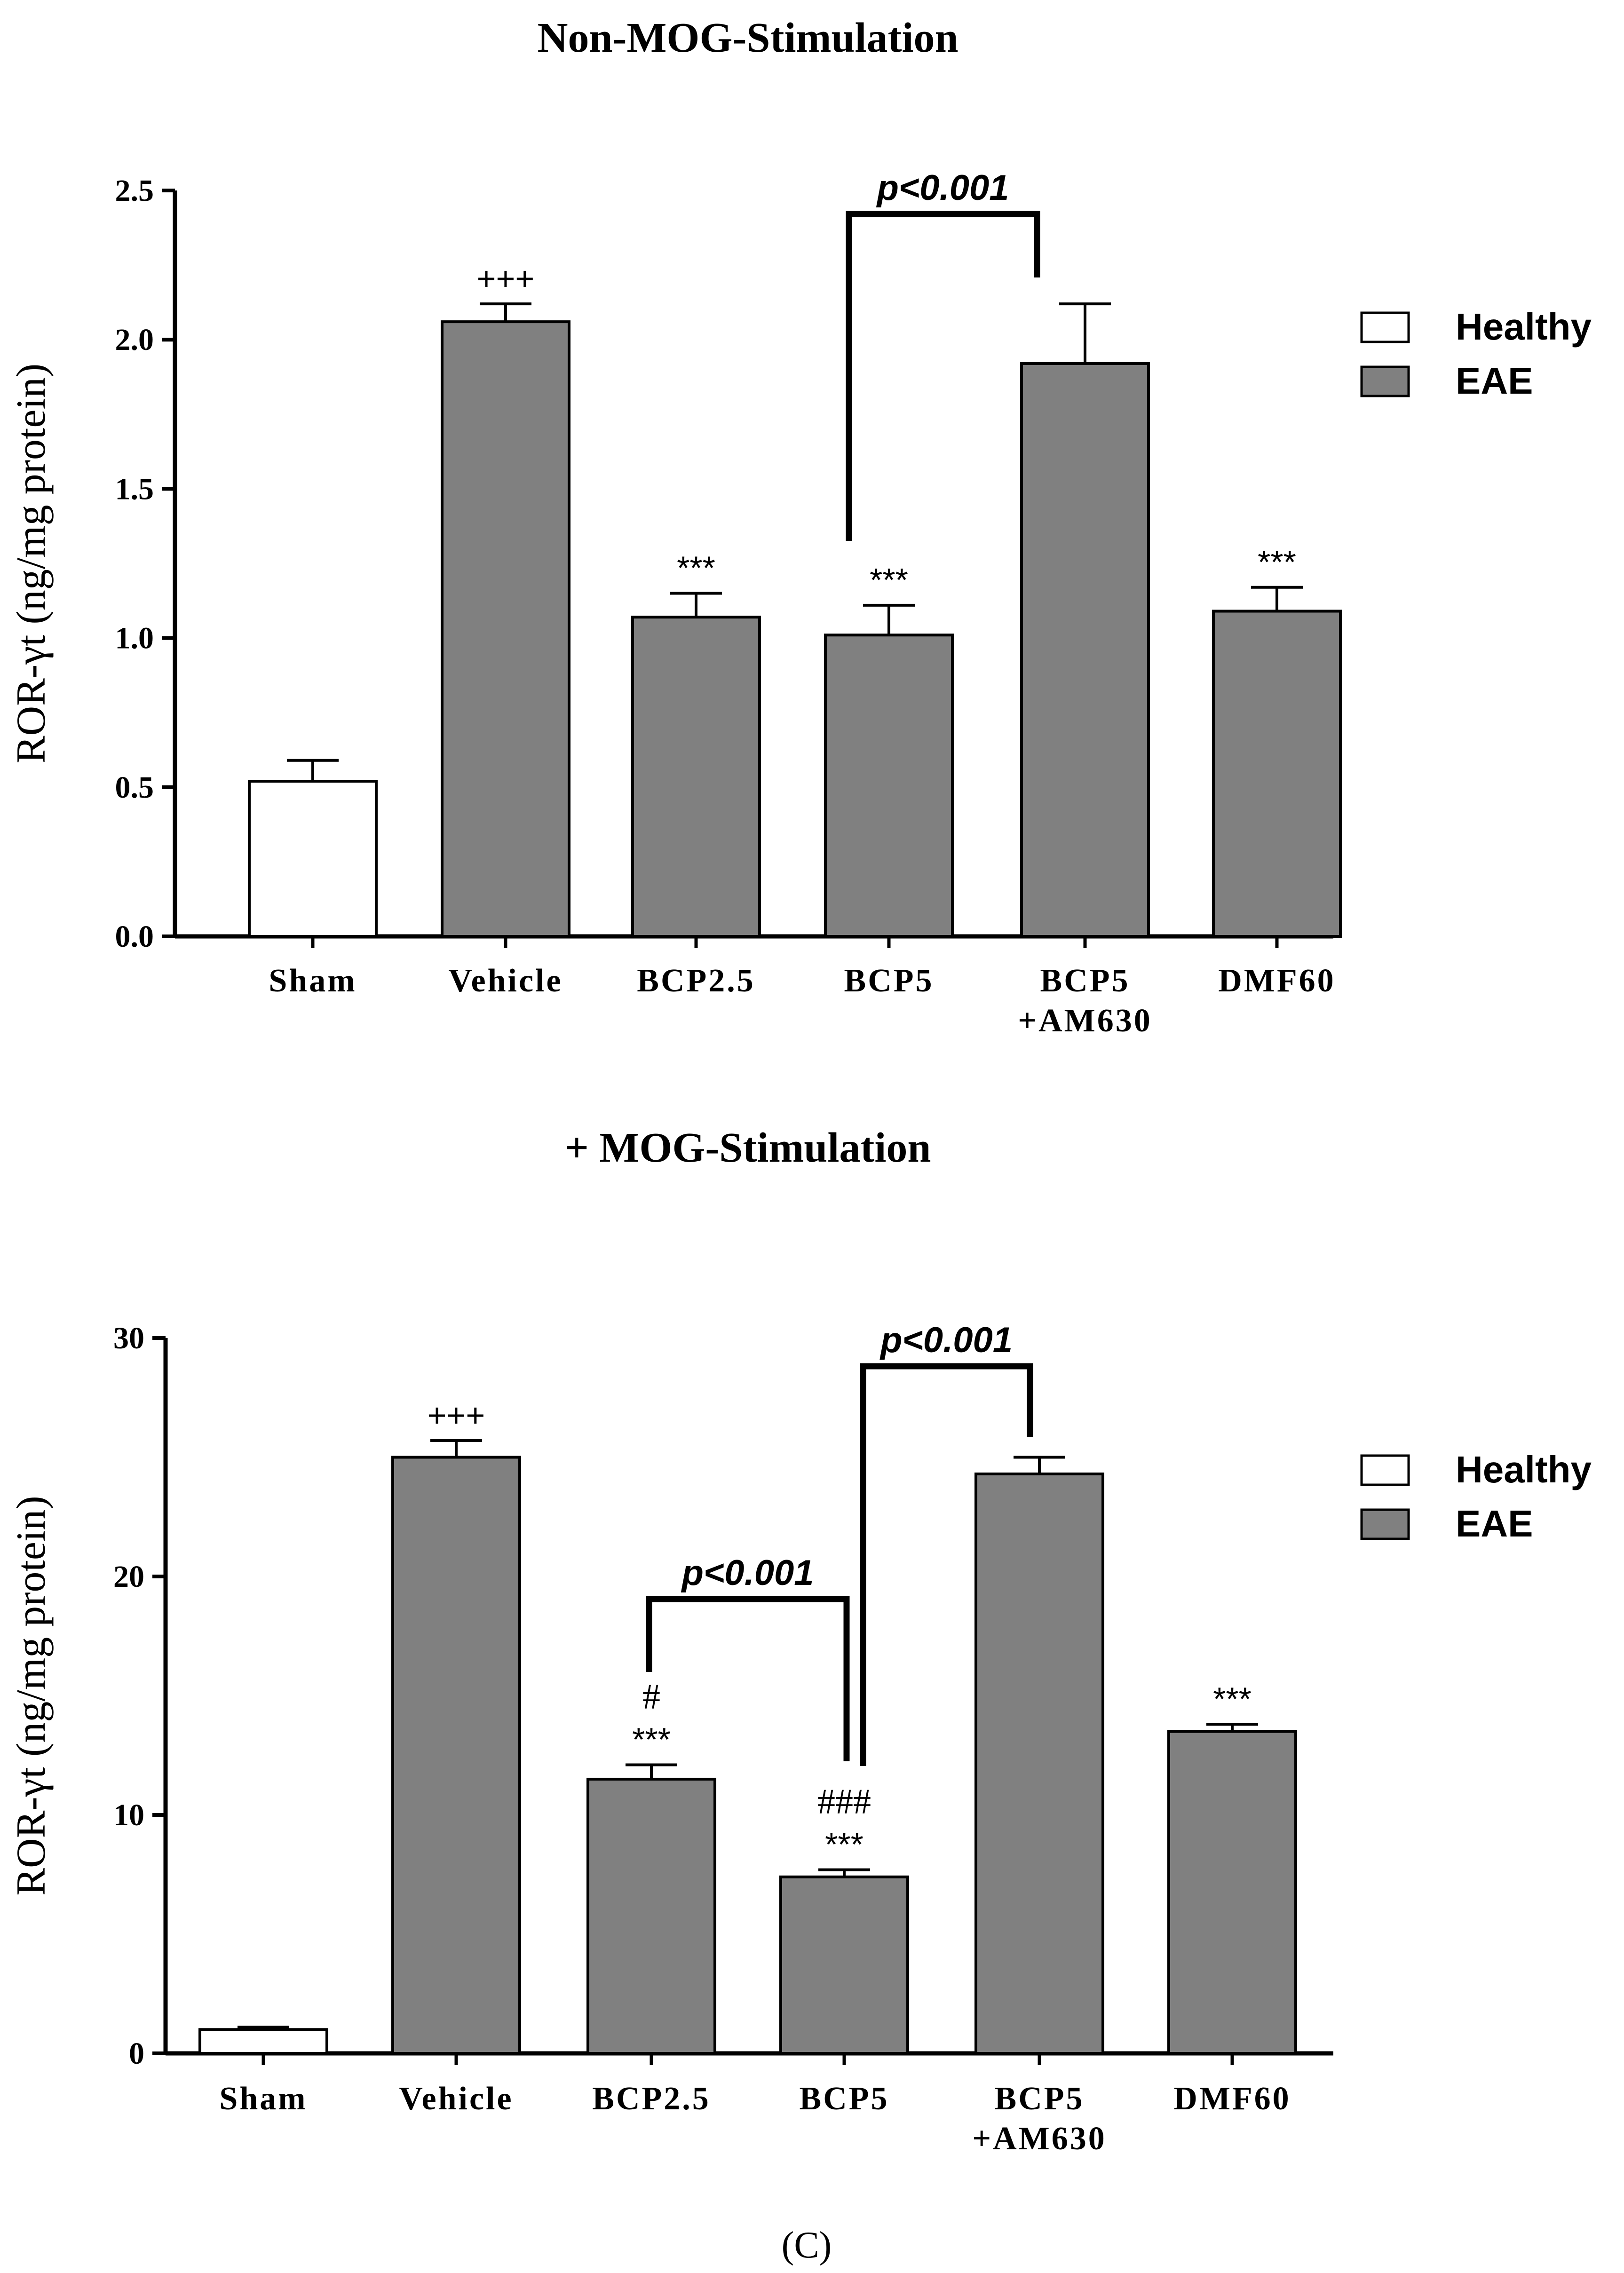  What do you see at coordinates (136, 2053) in the screenshot?
I see `y-tick-label: 0` at bounding box center [136, 2053].